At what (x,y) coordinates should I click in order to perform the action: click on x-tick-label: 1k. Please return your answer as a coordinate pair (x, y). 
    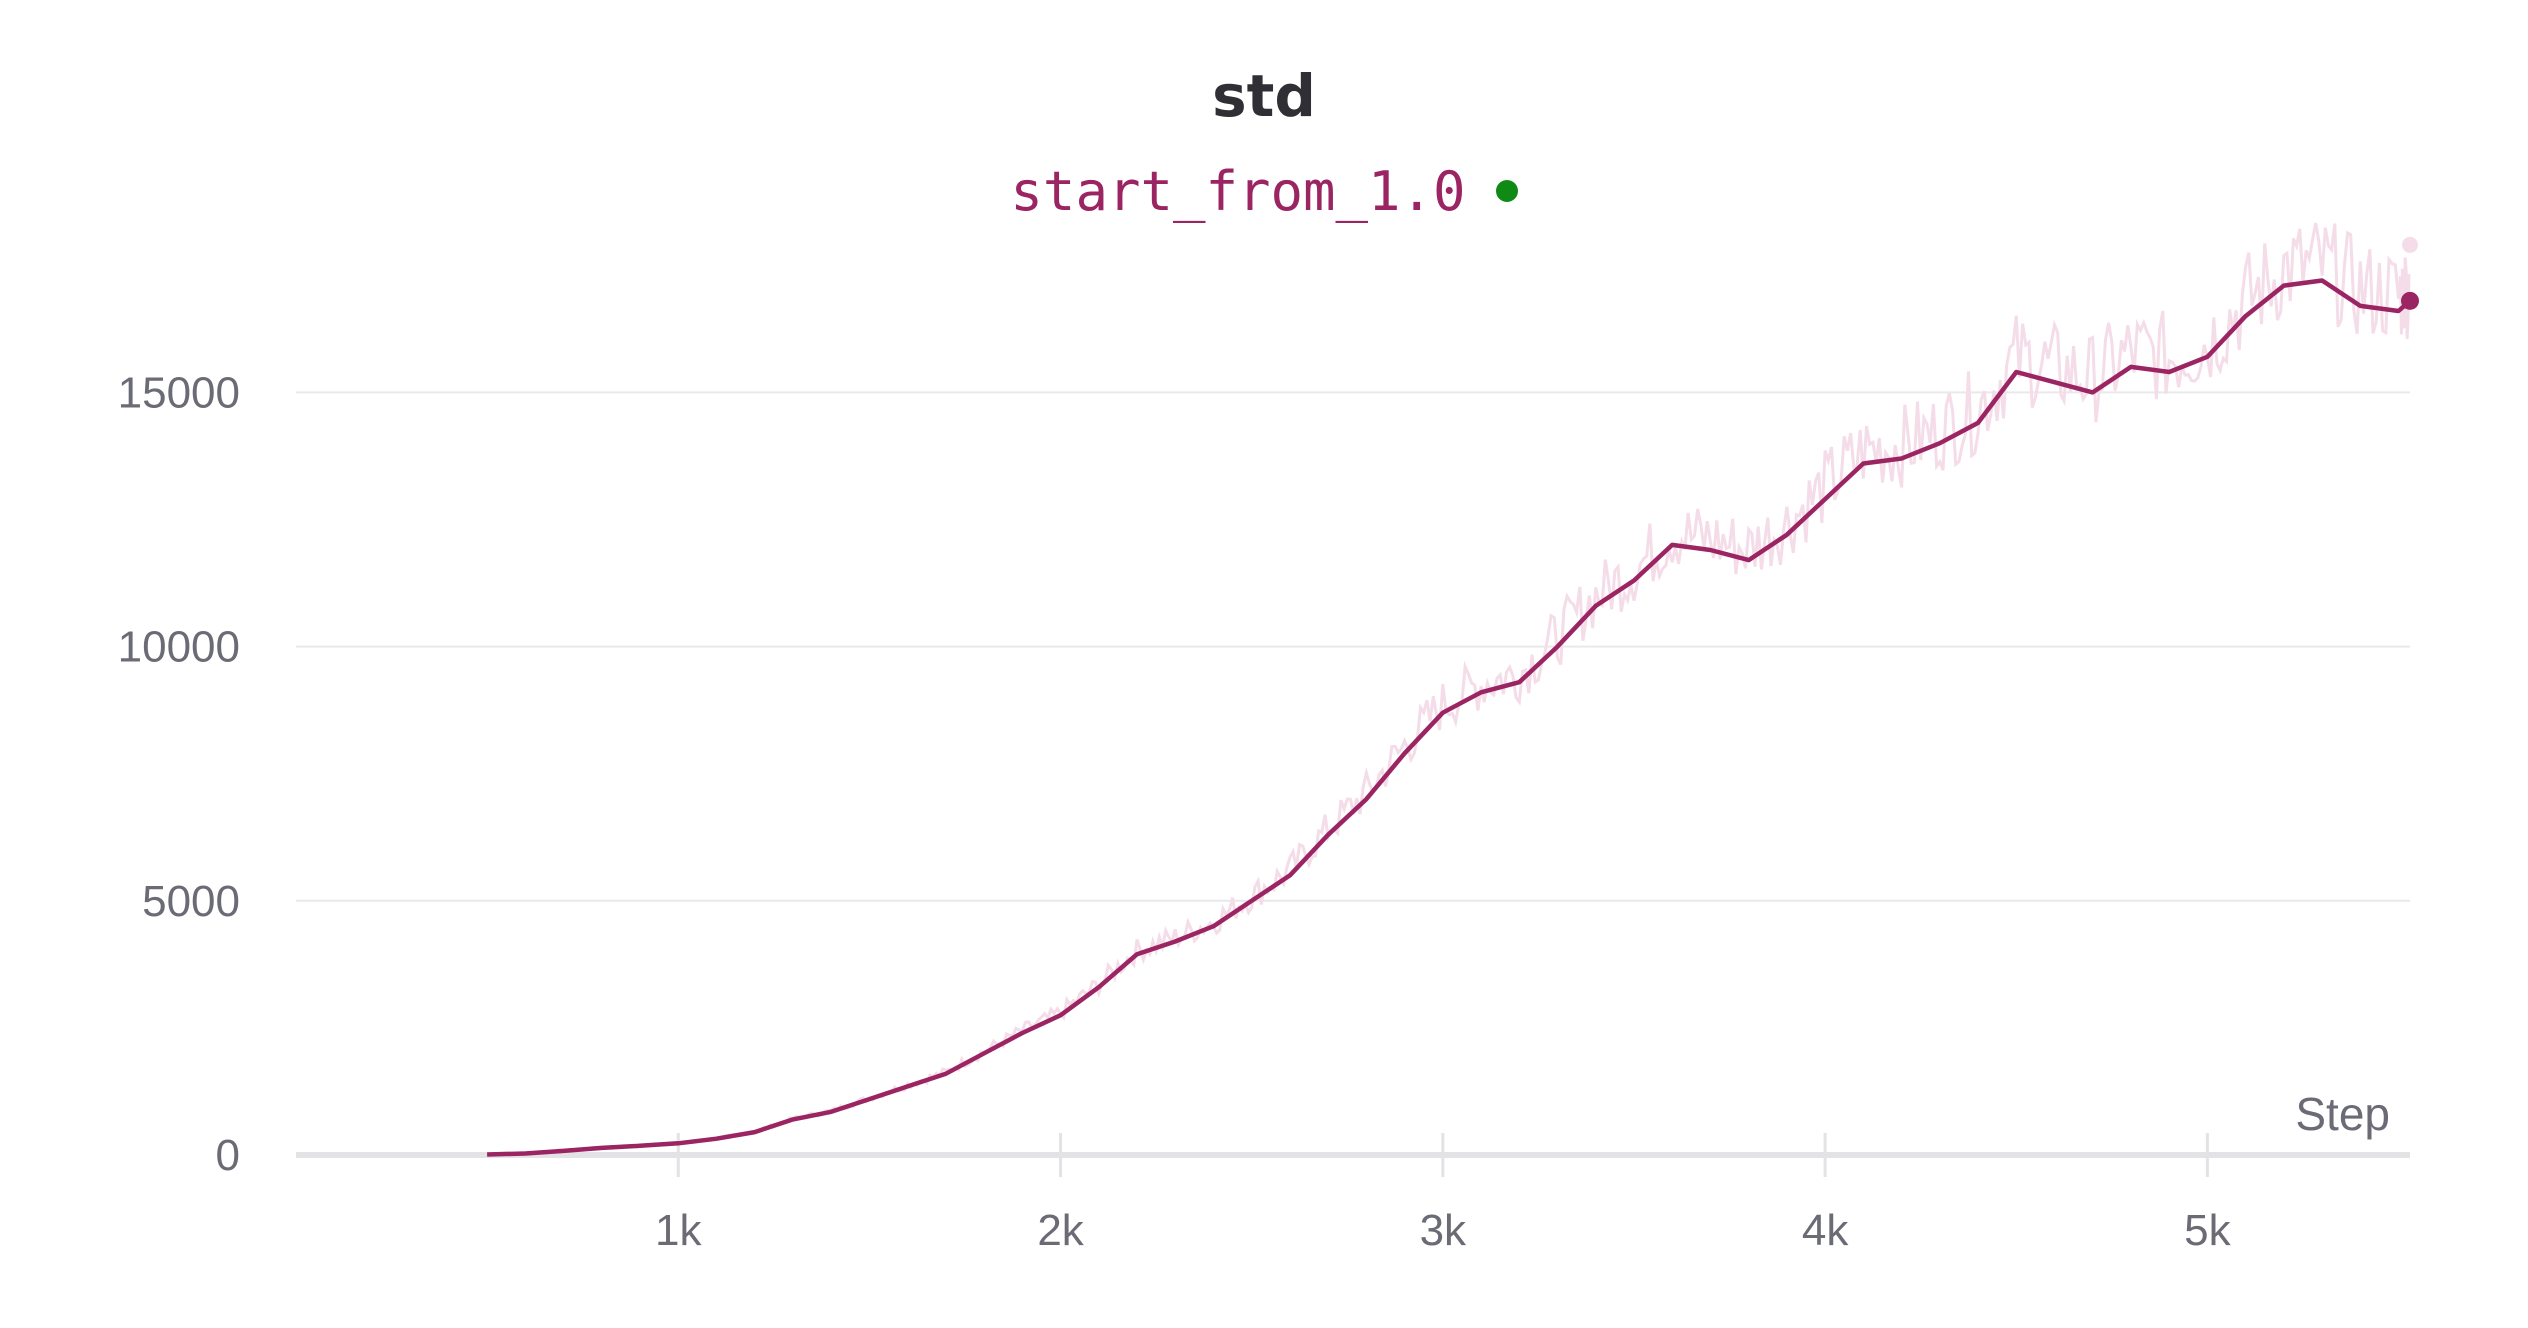
    Looking at the image, I should click on (678, 1230).